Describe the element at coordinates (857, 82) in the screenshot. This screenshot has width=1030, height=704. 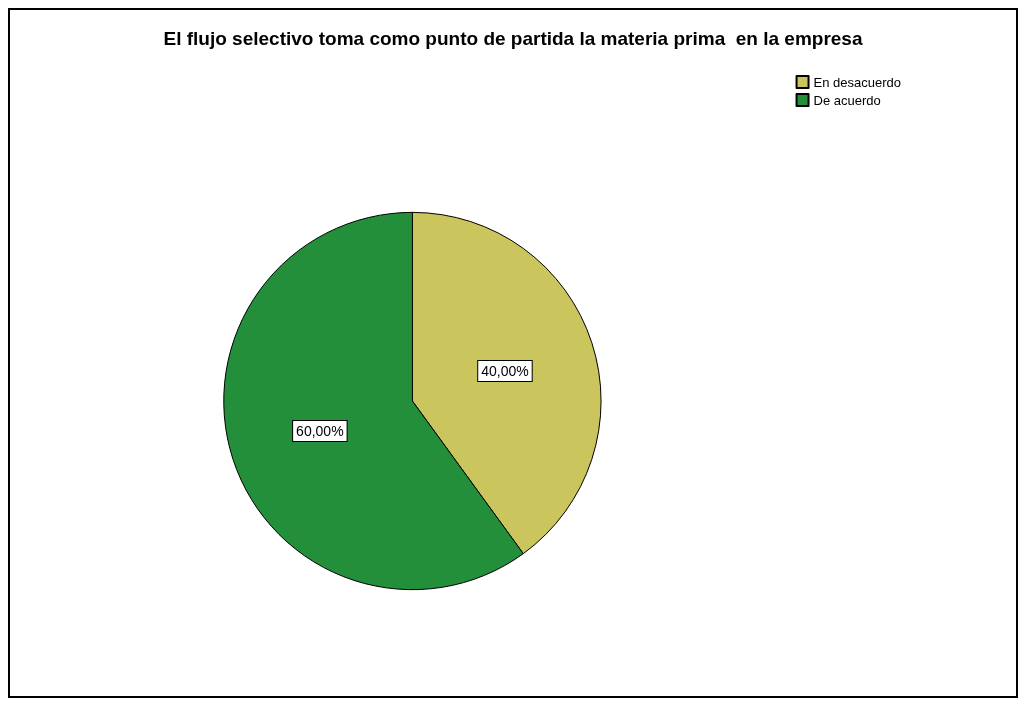
I see `legend-label: En desacuerdo` at that location.